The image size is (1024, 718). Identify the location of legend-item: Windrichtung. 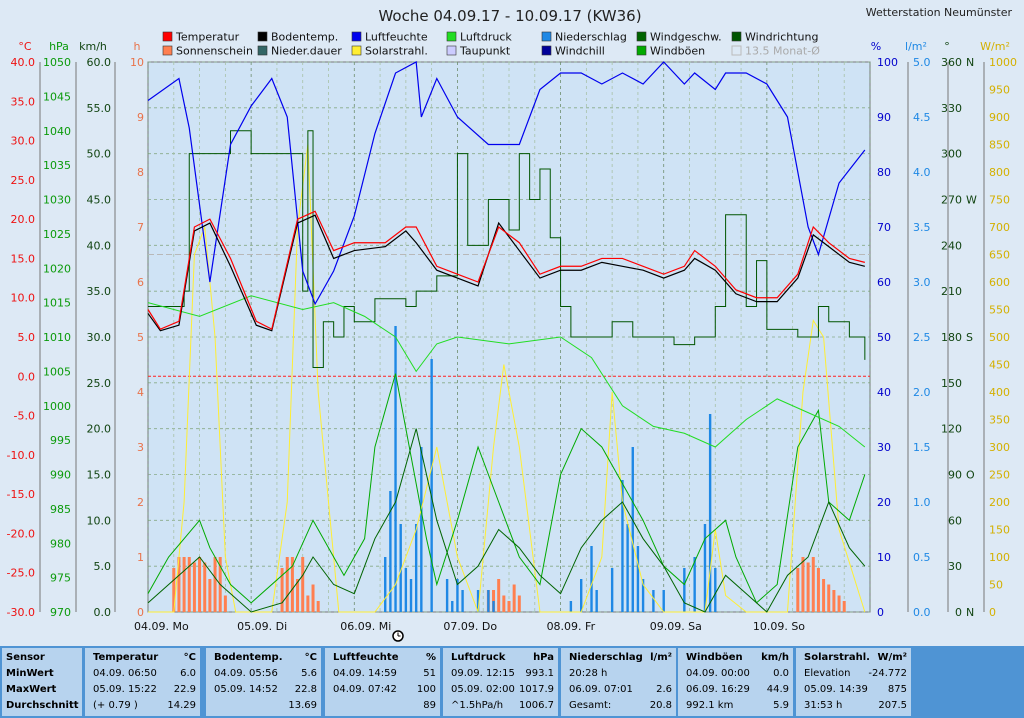
(774, 37).